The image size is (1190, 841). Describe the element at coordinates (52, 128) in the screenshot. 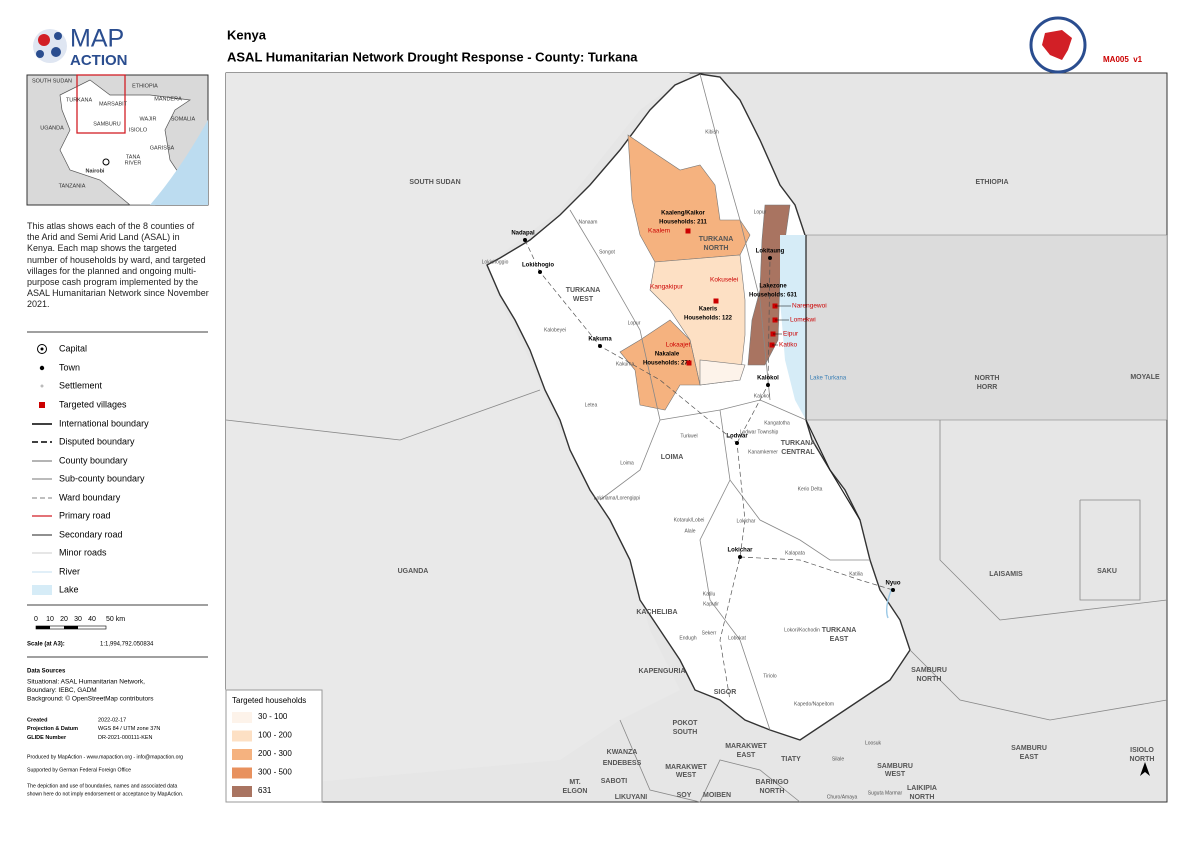

I see `inset-label: UGANDA` at that location.